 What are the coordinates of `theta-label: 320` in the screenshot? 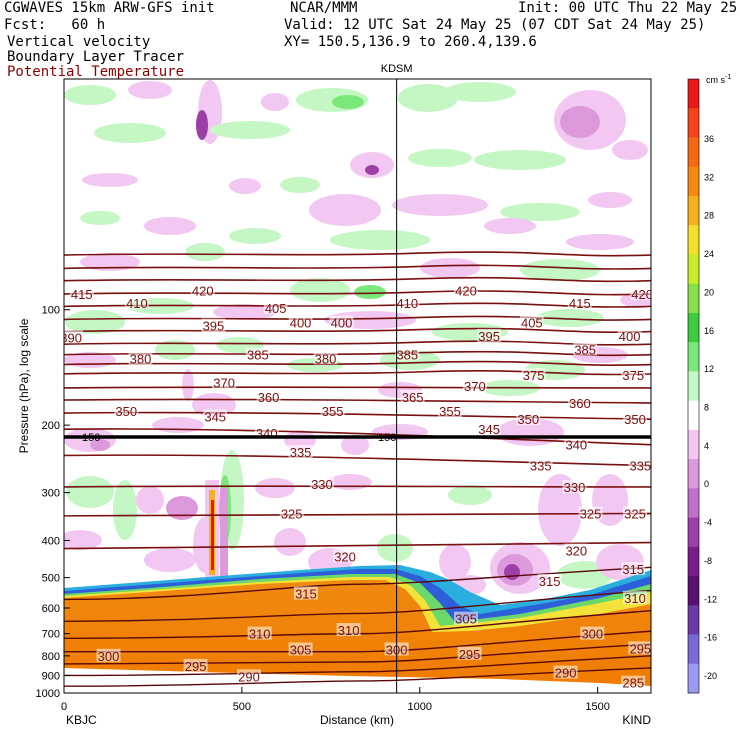 It's located at (576, 551).